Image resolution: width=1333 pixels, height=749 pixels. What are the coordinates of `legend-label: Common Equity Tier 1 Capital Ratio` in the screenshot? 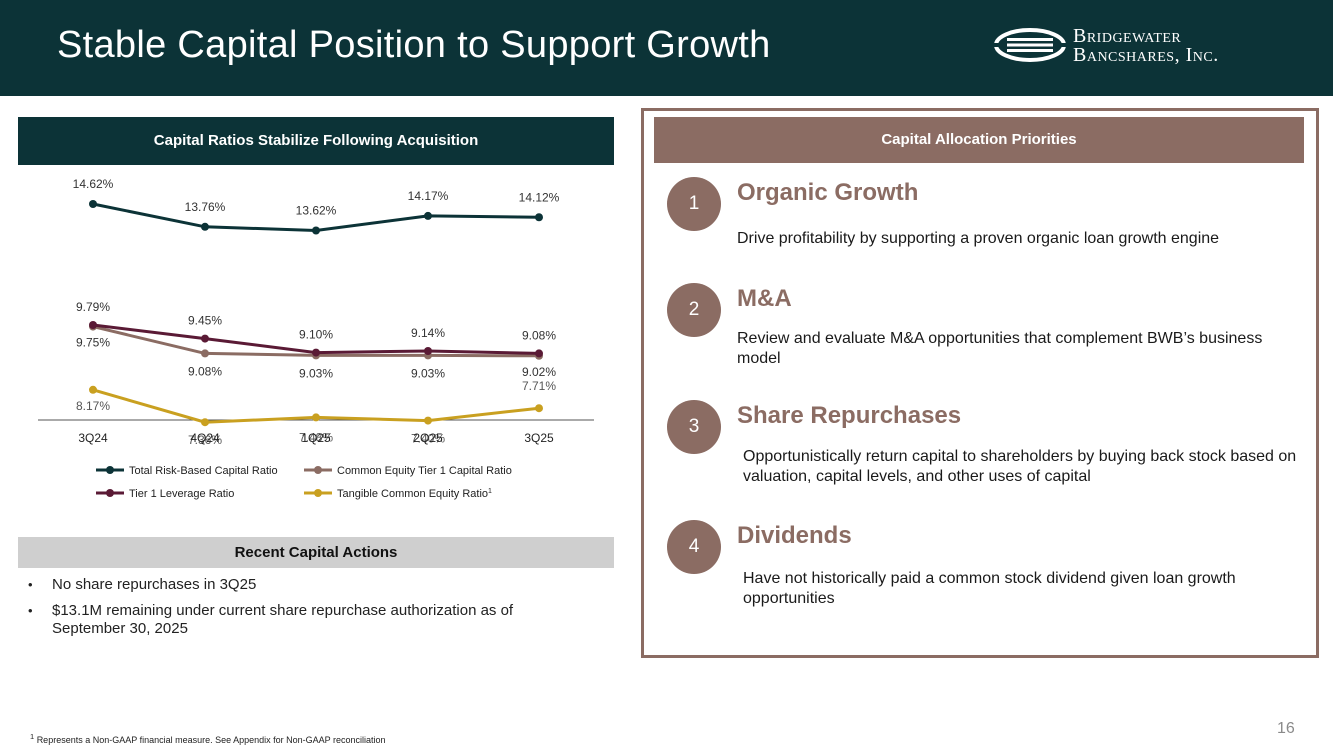 It's located at (424, 471).